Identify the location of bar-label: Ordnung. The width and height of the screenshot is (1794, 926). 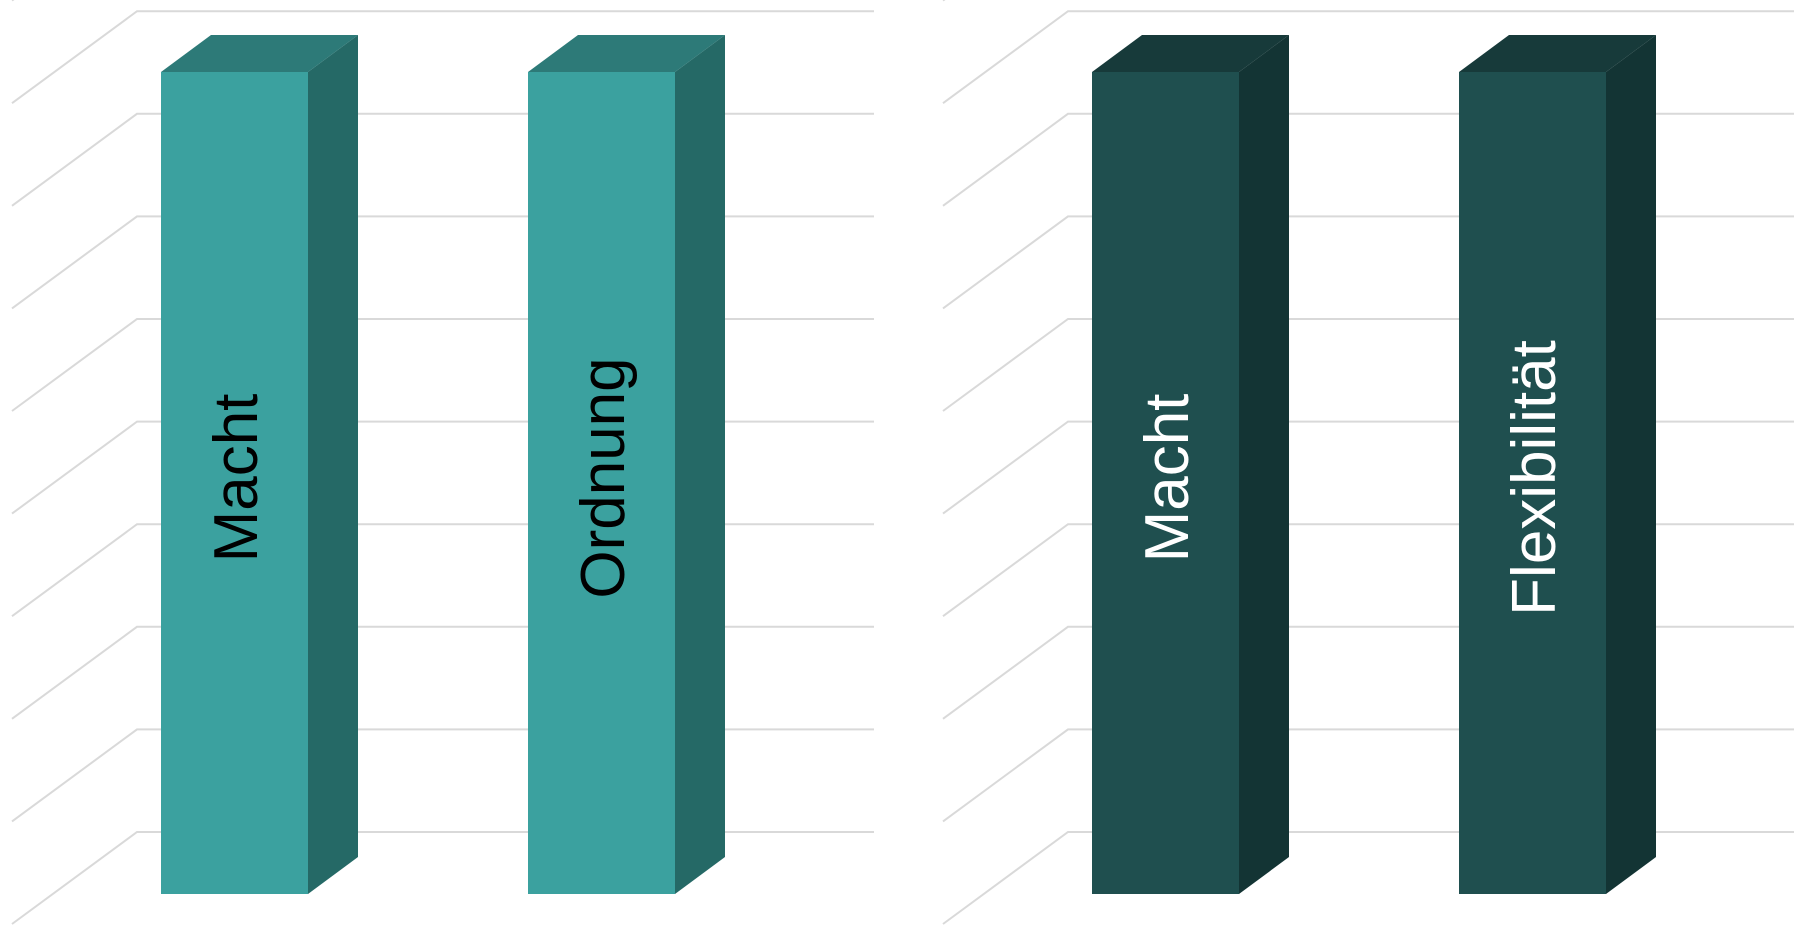
(603, 477).